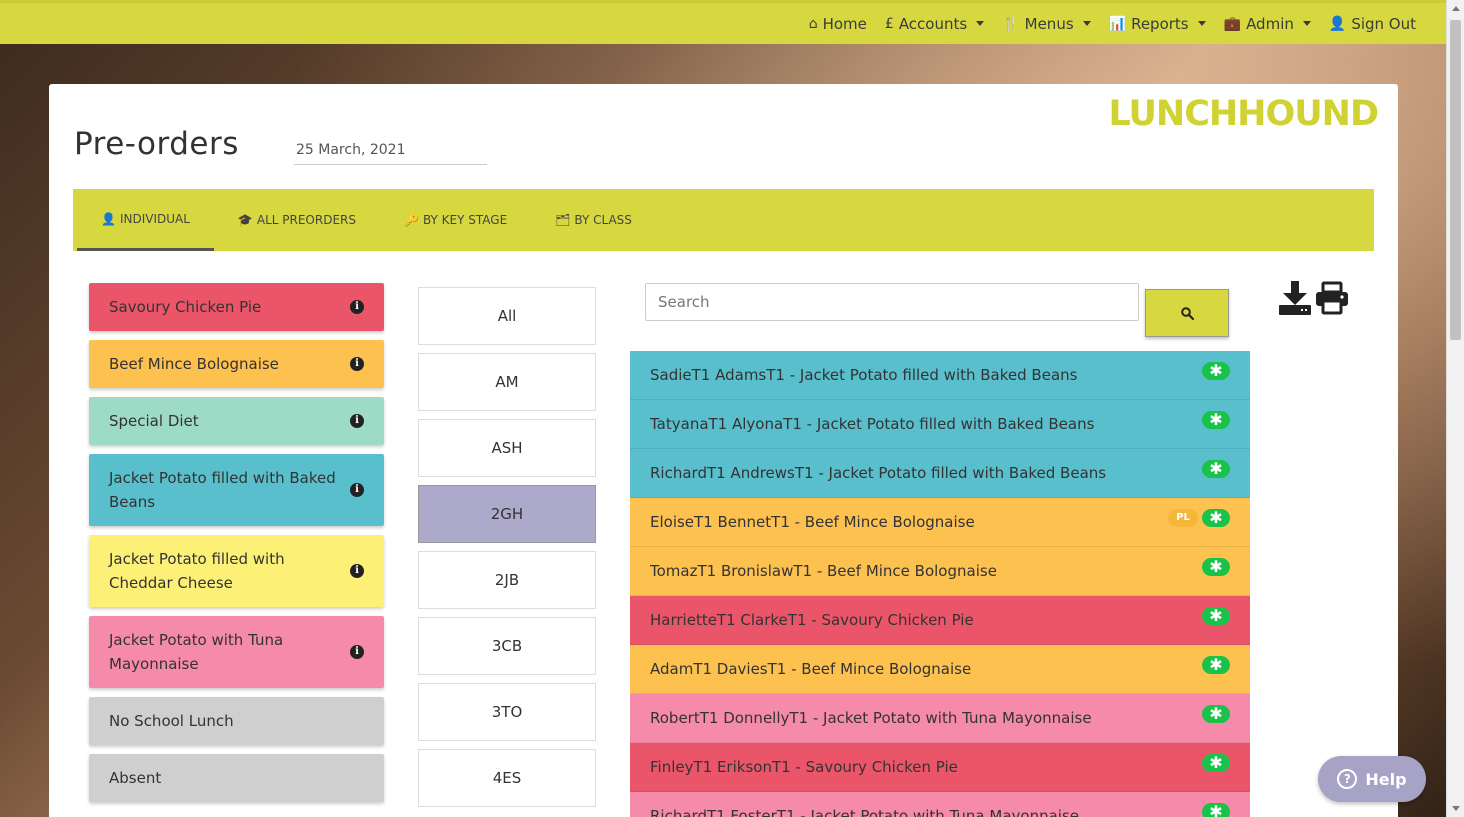 The width and height of the screenshot is (1464, 817). Describe the element at coordinates (236, 721) in the screenshot. I see `meal-item: No School Lunch` at that location.